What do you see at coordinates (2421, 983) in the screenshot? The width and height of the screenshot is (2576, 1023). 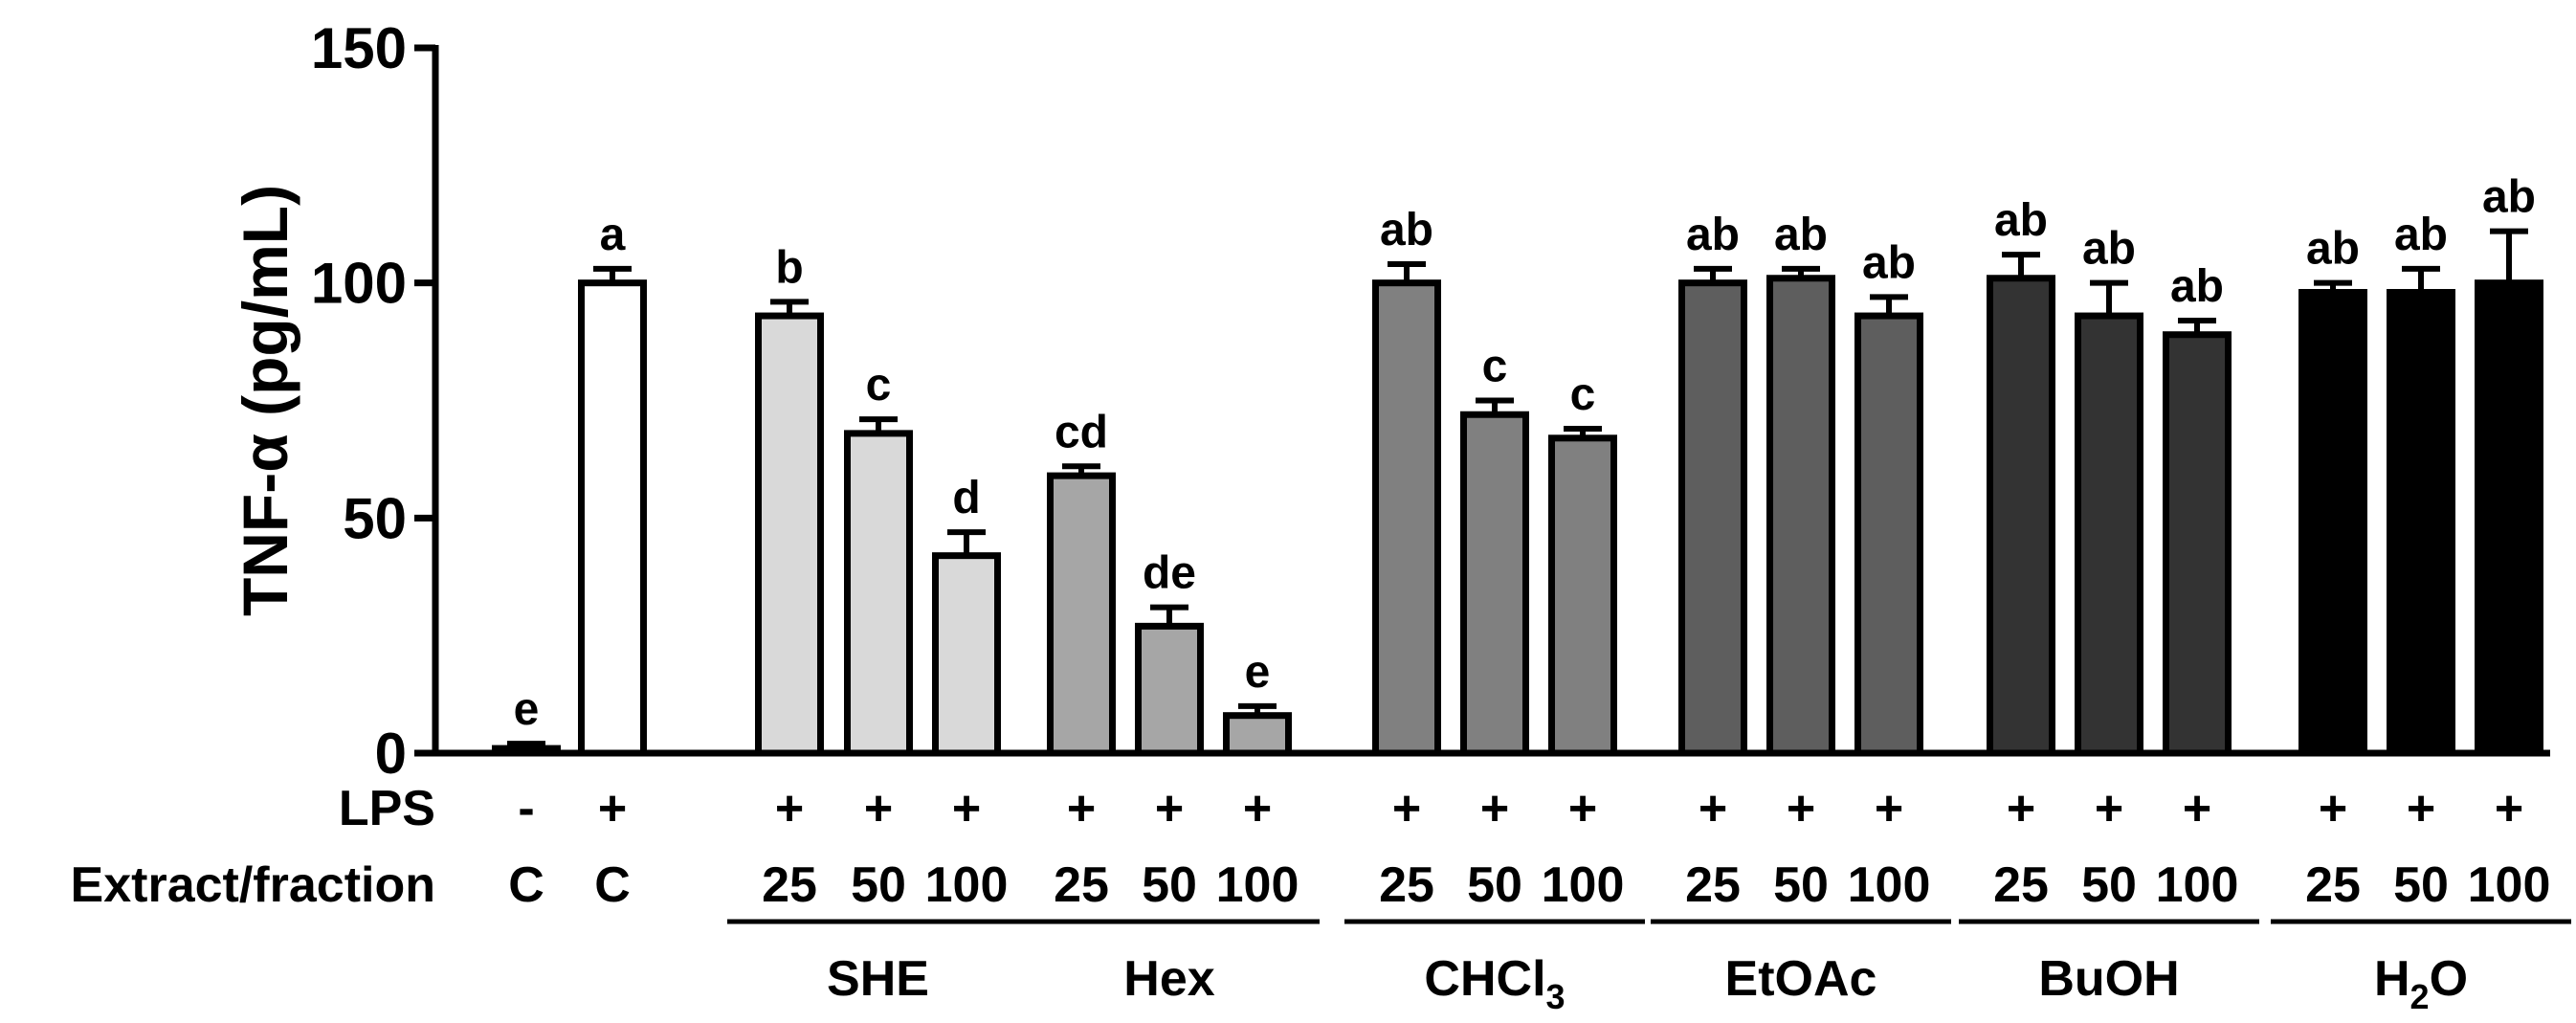 I see `group-label-H2O: H2O` at bounding box center [2421, 983].